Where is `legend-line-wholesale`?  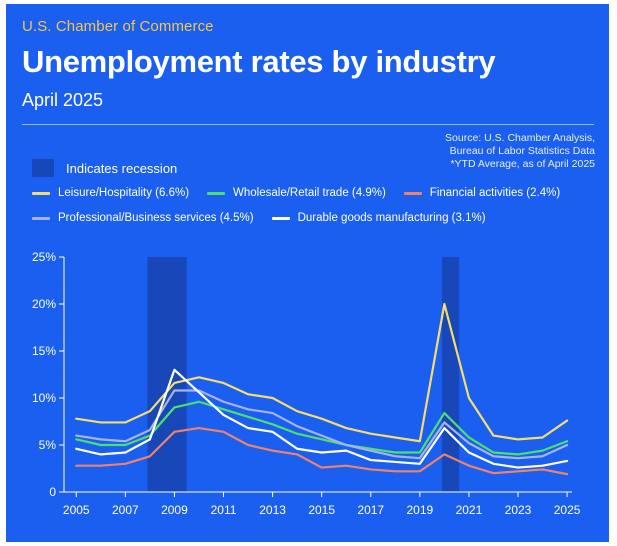 legend-line-wholesale is located at coordinates (216, 193).